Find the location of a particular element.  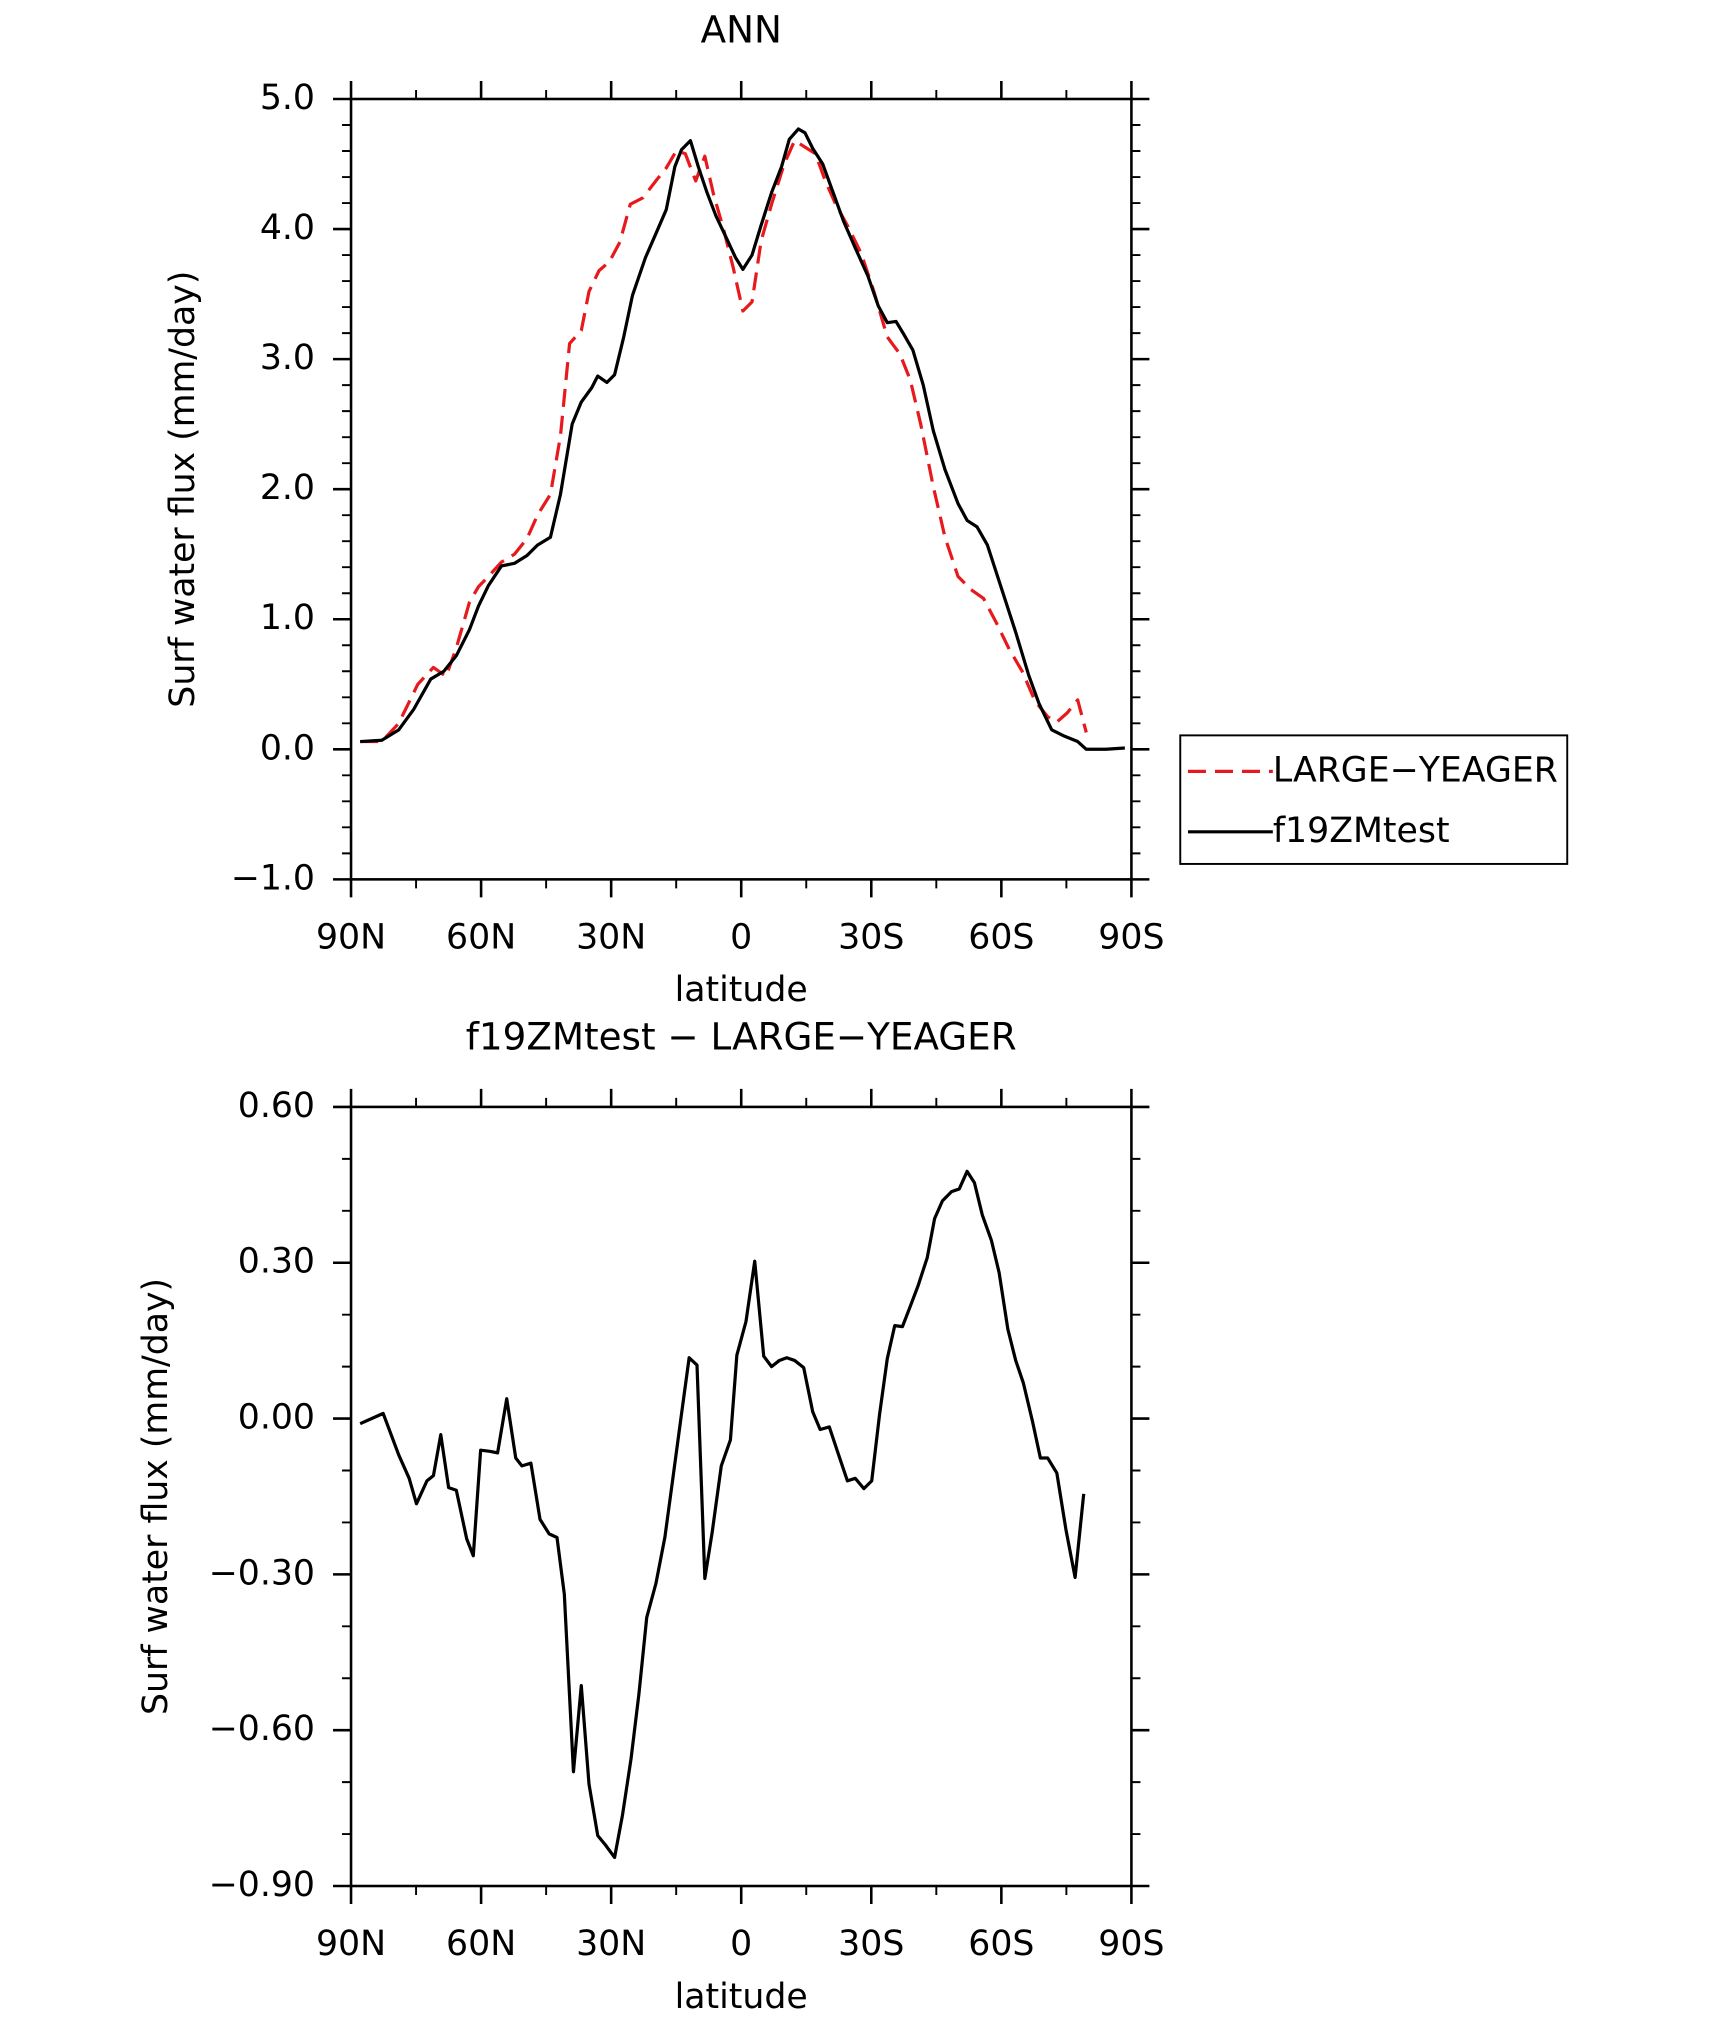

legend-box is located at coordinates (1374, 799).